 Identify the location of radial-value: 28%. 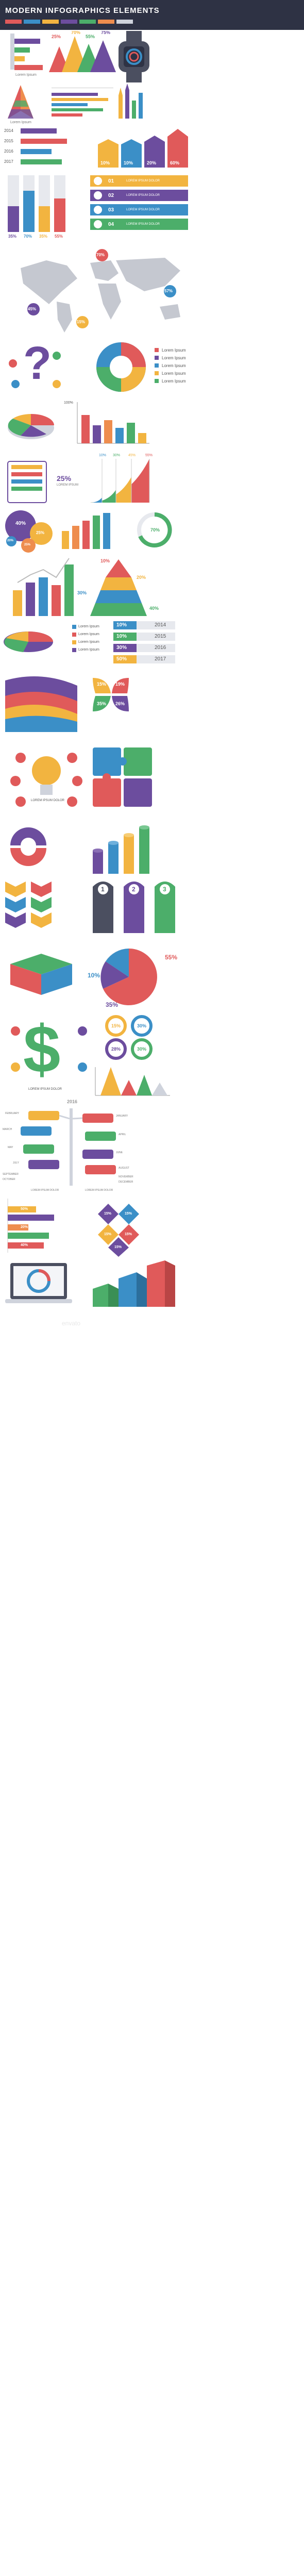
(116, 1049).